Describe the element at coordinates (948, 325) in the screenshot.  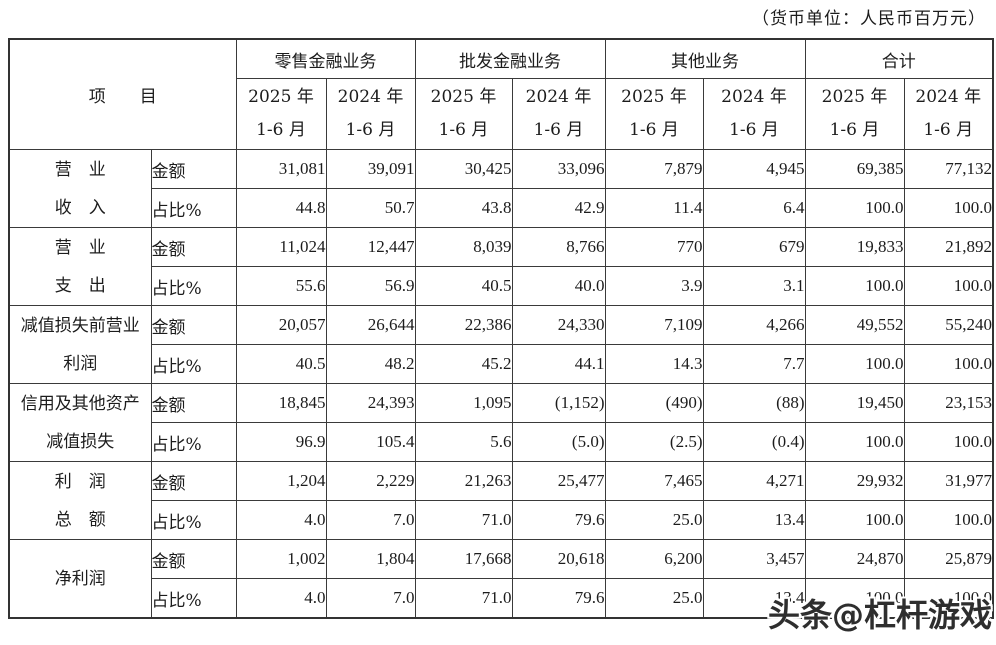
I see `amount-cell: 55,240` at that location.